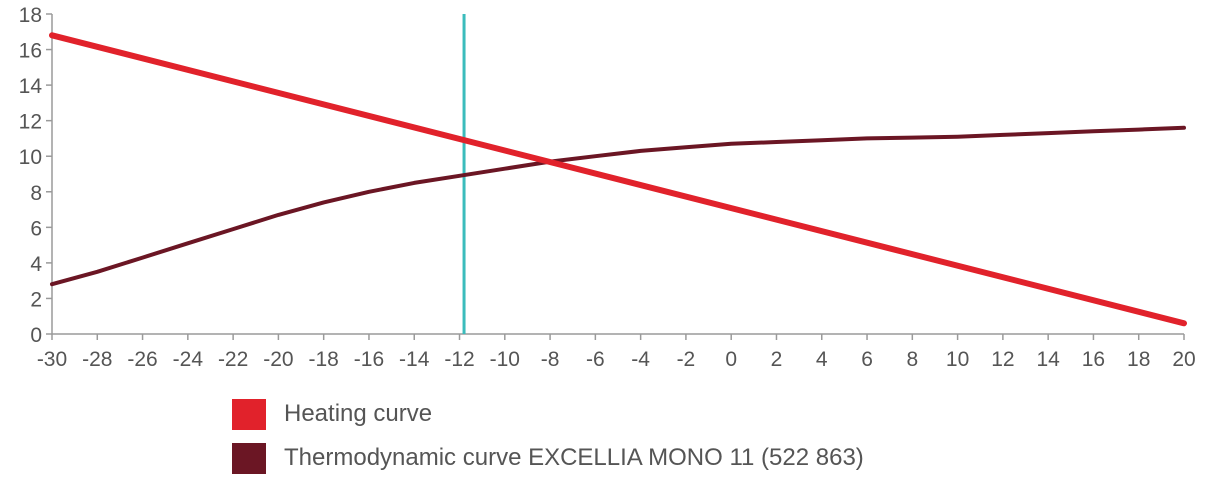 This screenshot has height=480, width=1205. Describe the element at coordinates (777, 359) in the screenshot. I see `x-tick-label: 2` at that location.